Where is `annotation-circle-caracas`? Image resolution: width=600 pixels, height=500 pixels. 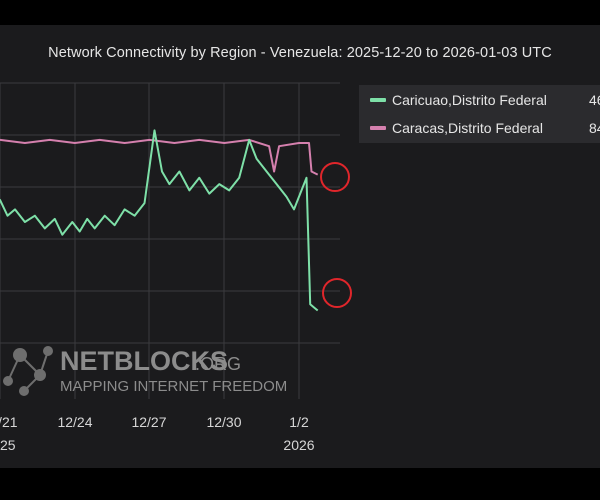
annotation-circle-caracas is located at coordinates (335, 177).